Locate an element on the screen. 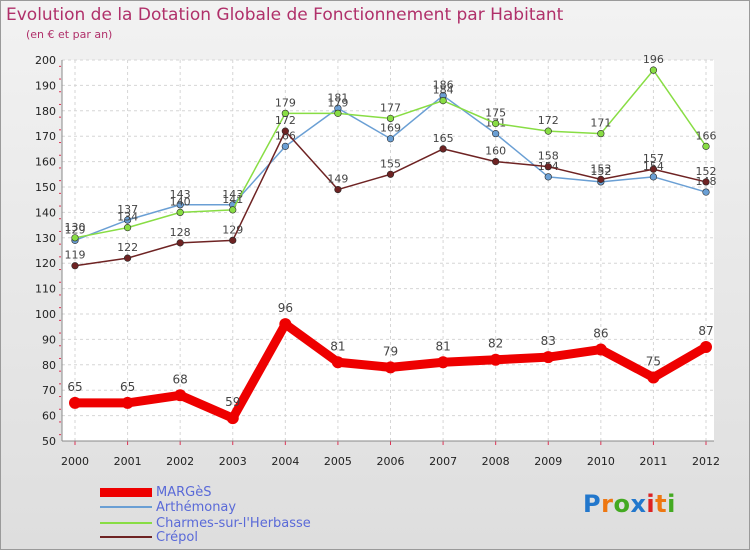 This screenshot has width=750, height=550. data-label-cr-pol: 158 is located at coordinates (548, 156).